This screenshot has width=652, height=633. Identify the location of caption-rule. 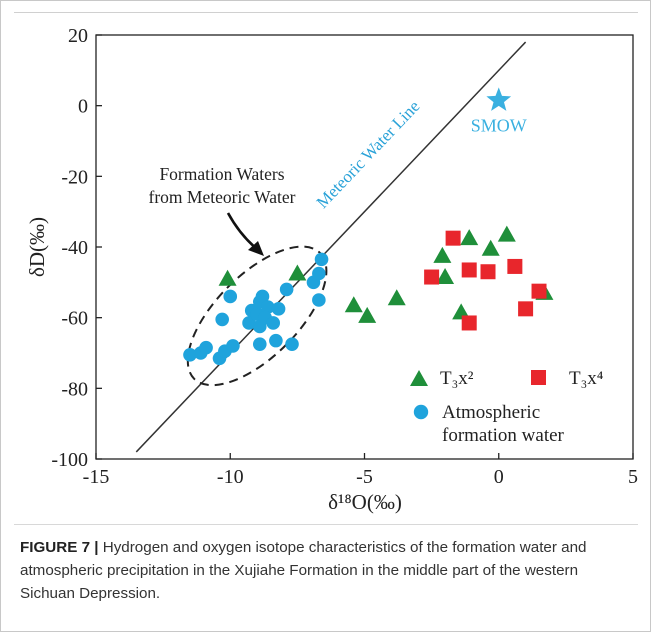
(326, 524).